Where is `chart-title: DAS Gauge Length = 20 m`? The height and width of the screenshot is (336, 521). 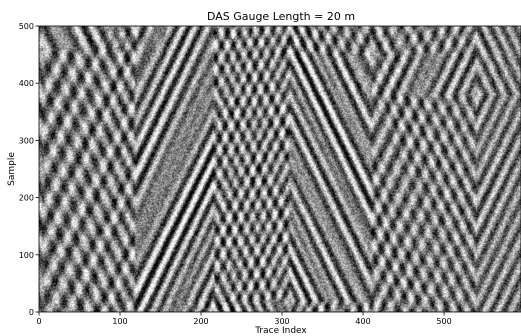
chart-title: DAS Gauge Length = 20 m is located at coordinates (281, 16).